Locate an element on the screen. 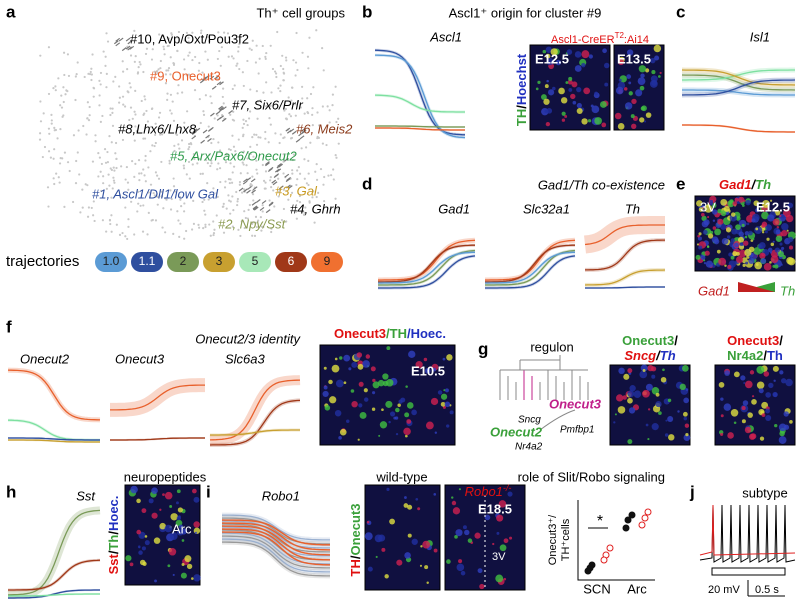 The height and width of the screenshot is (603, 800). group-label: #5, Arx/Pax6/Onecut2 is located at coordinates (233, 155).